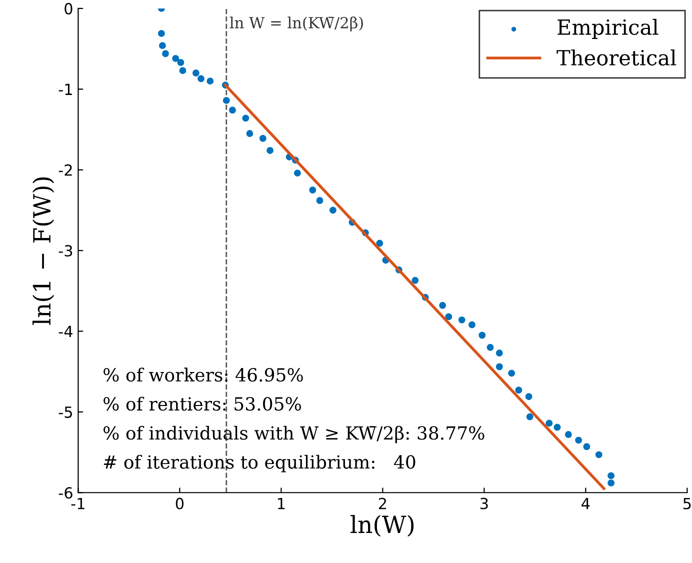  I want to click on y-axis-title: ln(1 − F(W)), so click(43, 251).